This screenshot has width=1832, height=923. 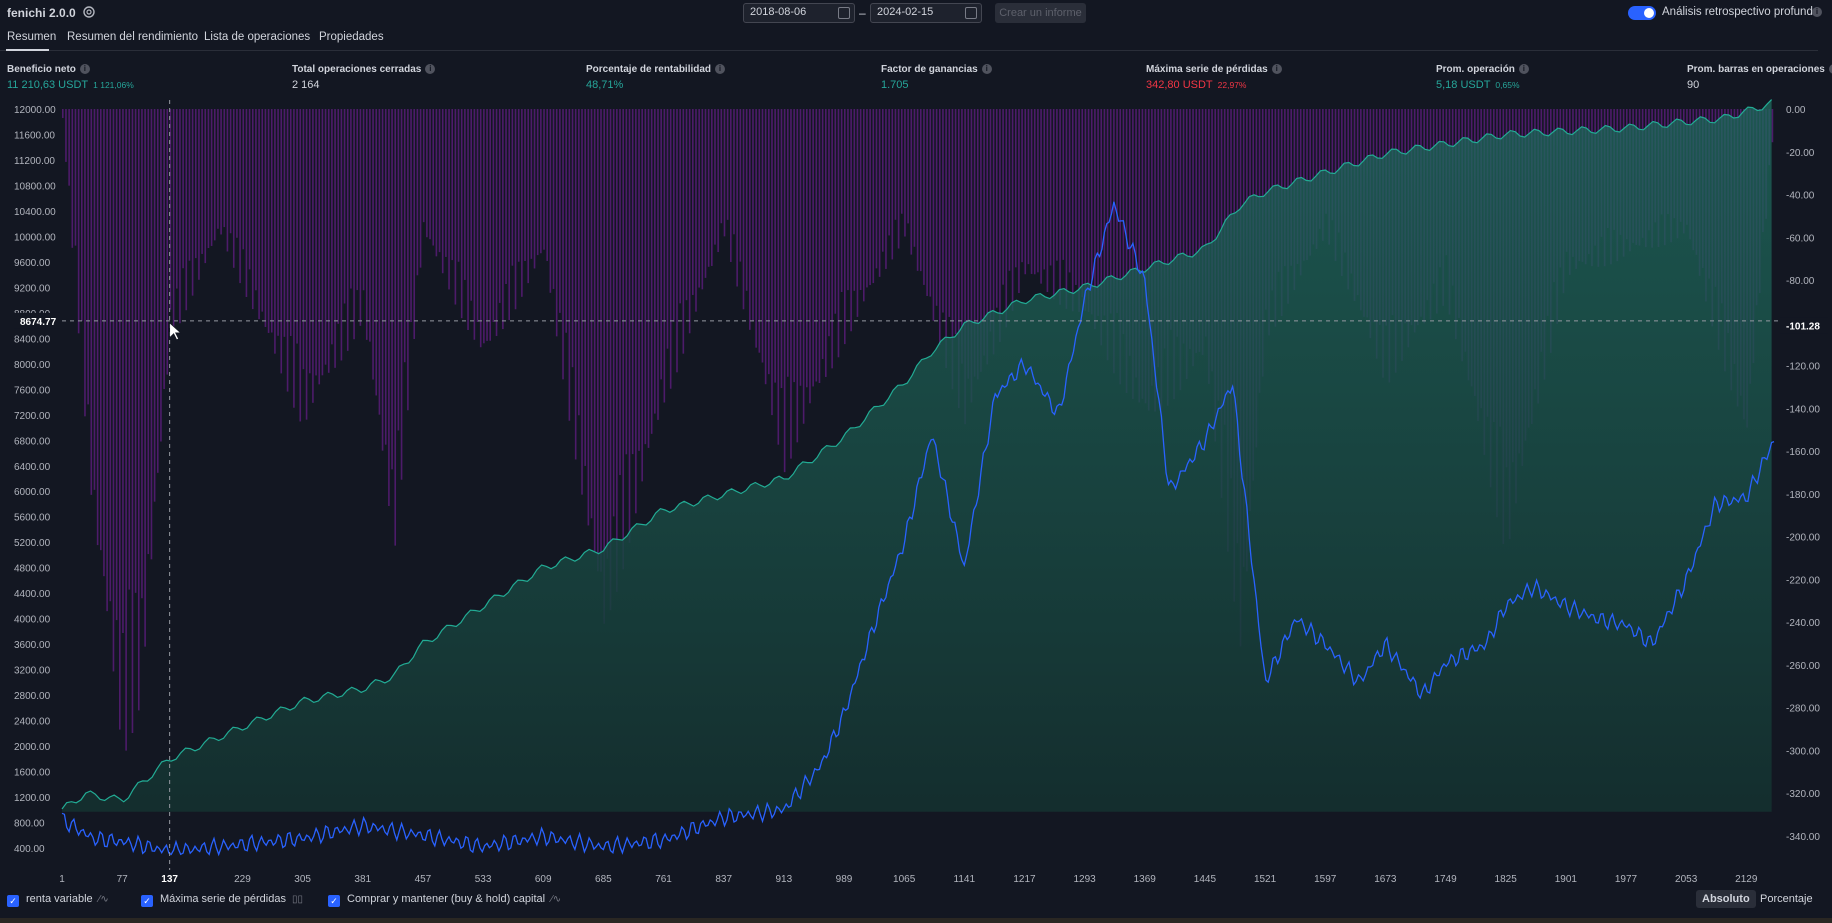 I want to click on x-tick-label: 1749, so click(x=1445, y=879).